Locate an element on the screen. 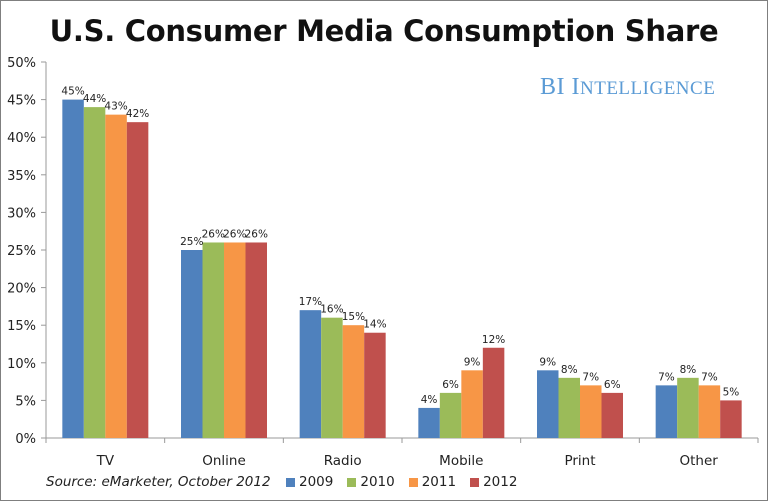  bar-tv-2010 is located at coordinates (94, 273).